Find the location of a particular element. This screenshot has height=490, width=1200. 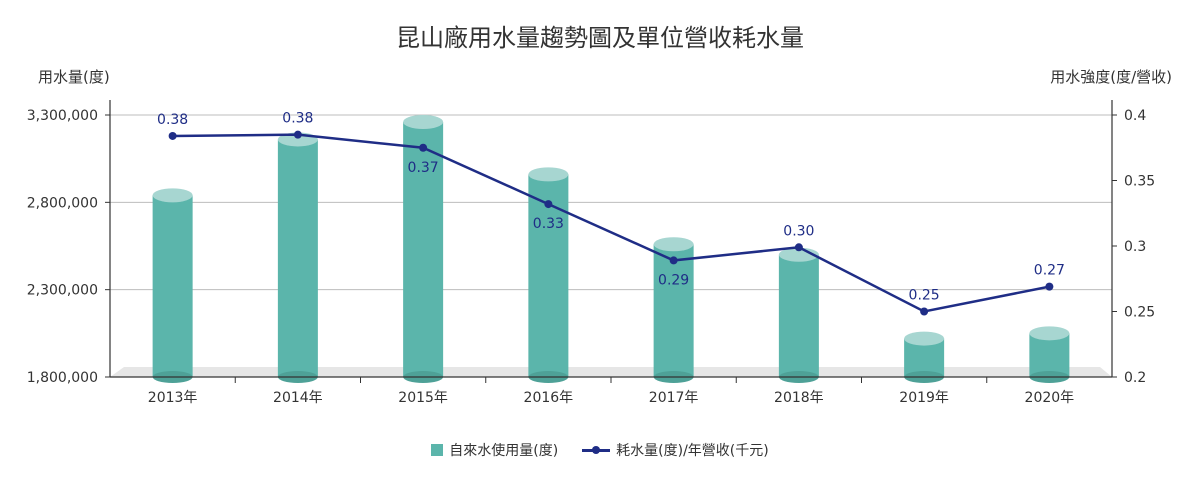

left-tick-label: 3,300,000 is located at coordinates (62, 116).